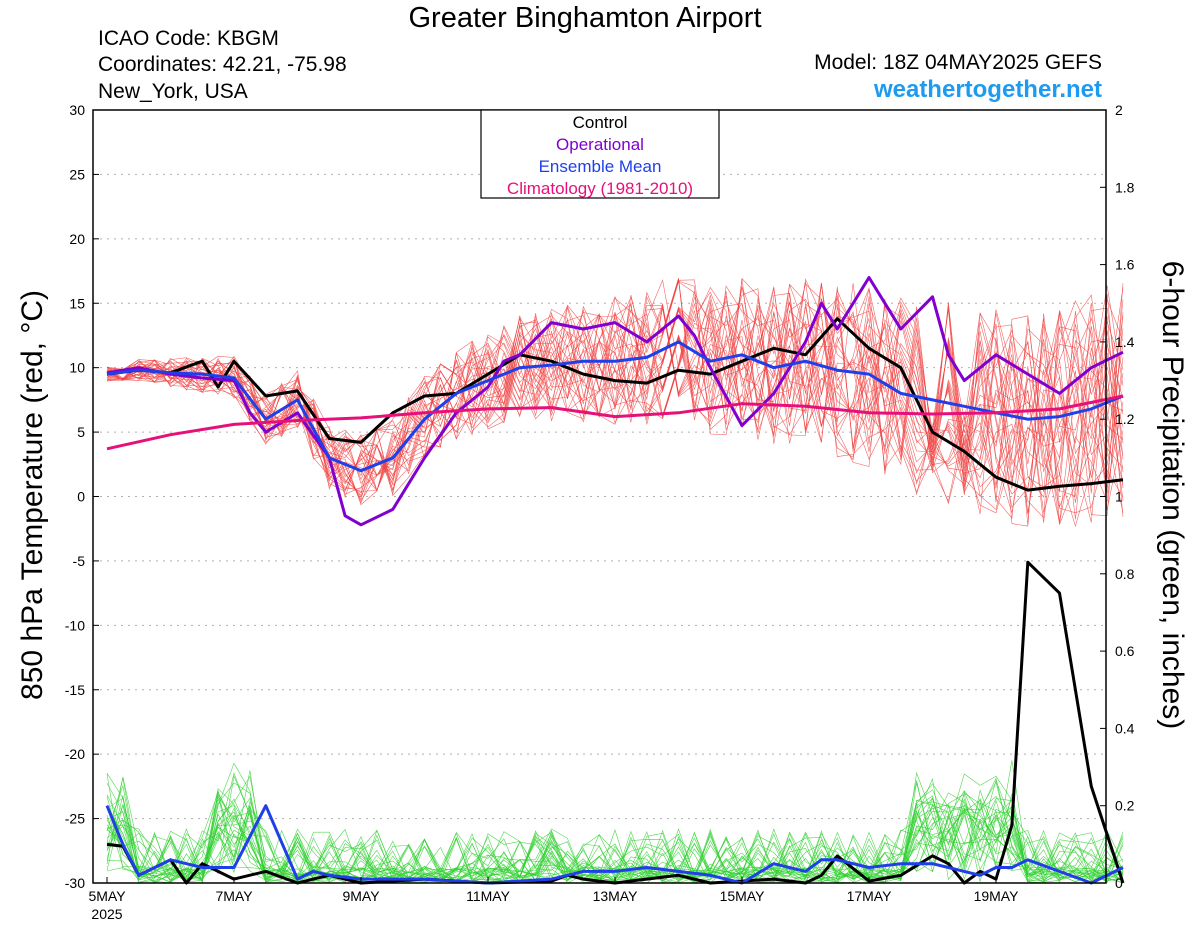  I want to click on y-tick-label: 0, so click(81, 497).